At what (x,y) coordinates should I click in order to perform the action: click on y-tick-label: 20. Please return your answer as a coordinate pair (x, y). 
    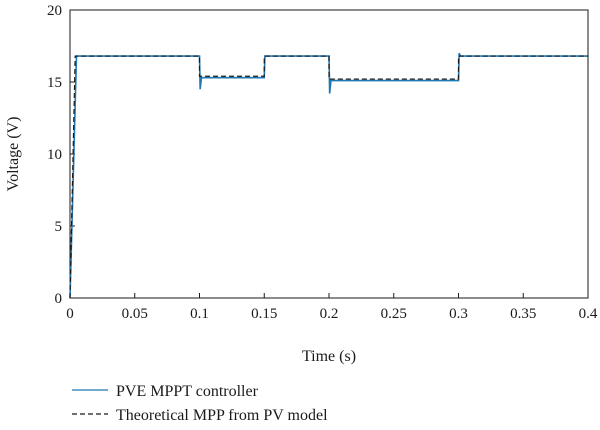
    Looking at the image, I should click on (54, 11).